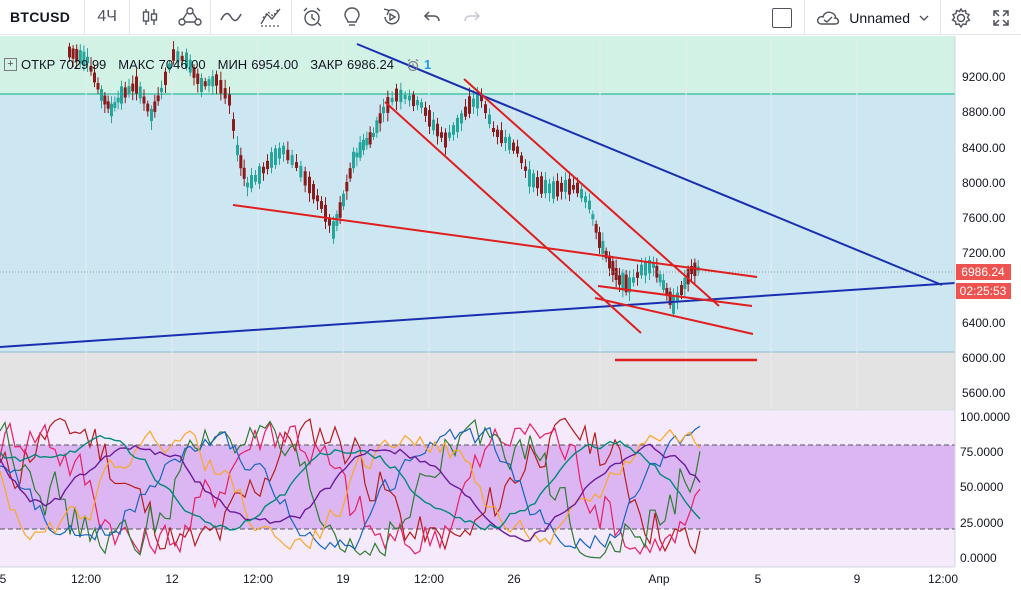  I want to click on idea-icon, so click(352, 17).